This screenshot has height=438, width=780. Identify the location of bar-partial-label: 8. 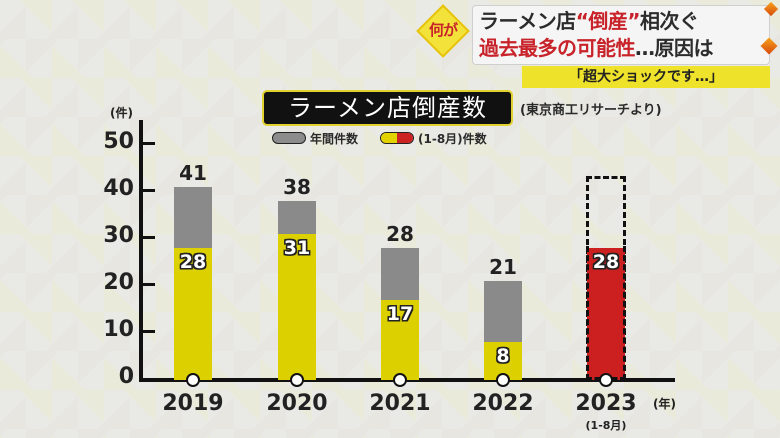
(503, 356).